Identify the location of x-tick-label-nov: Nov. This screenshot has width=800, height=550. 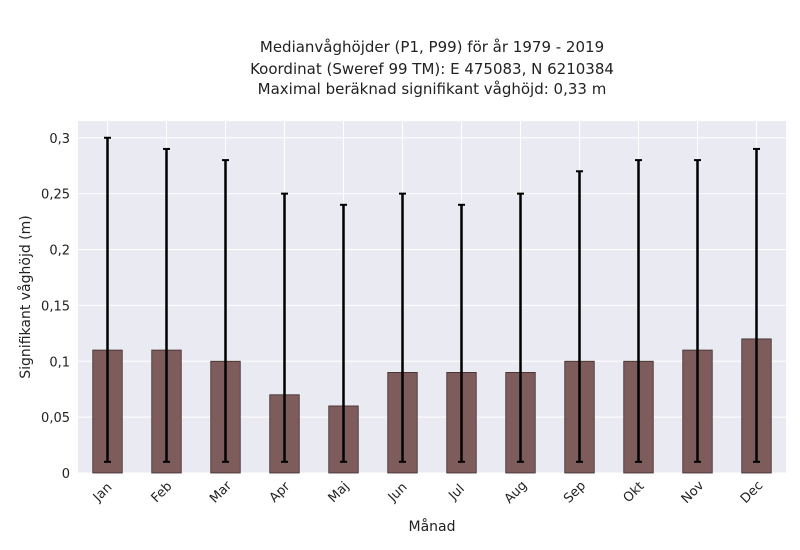
(693, 492).